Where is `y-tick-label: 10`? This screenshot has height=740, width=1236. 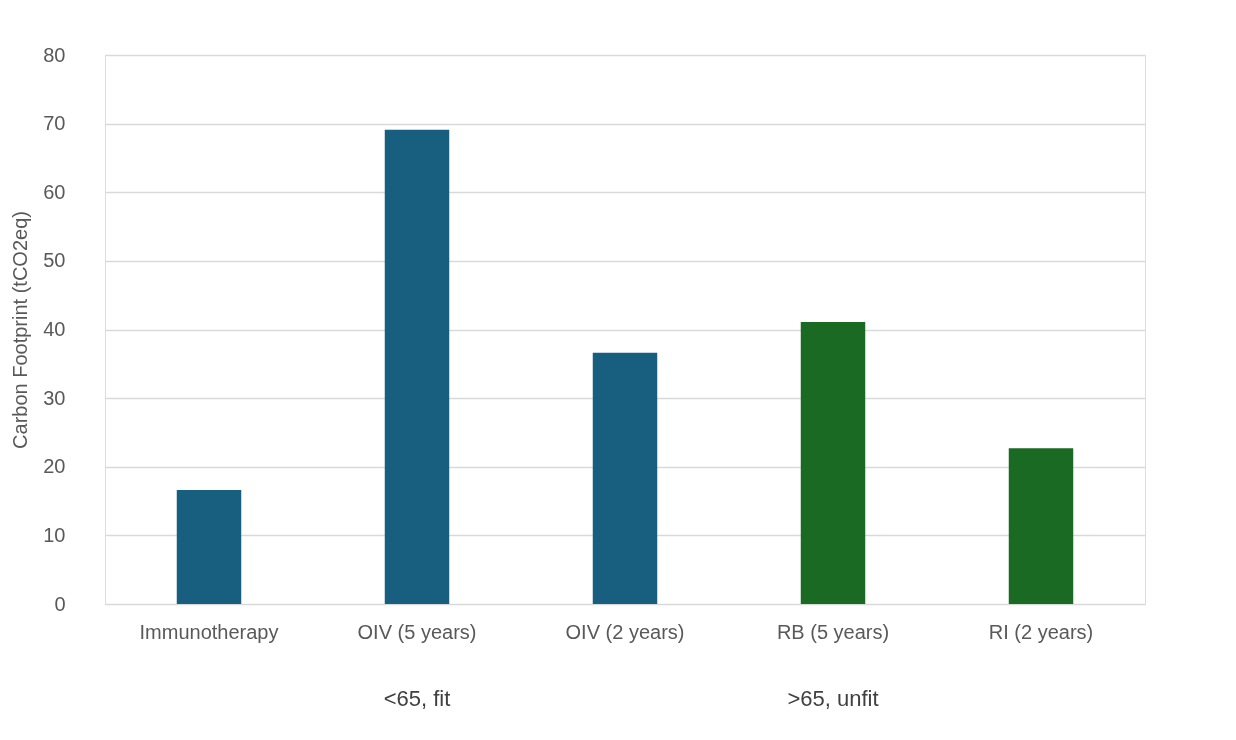
y-tick-label: 10 is located at coordinates (54, 534).